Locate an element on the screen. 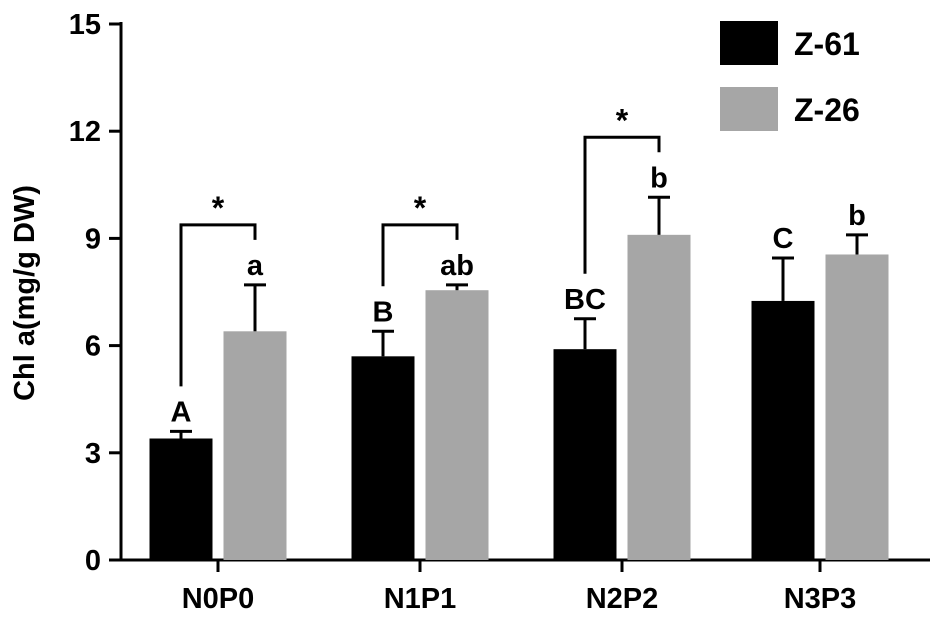 The image size is (936, 629). bar-z-26-n3p3 is located at coordinates (857, 407).